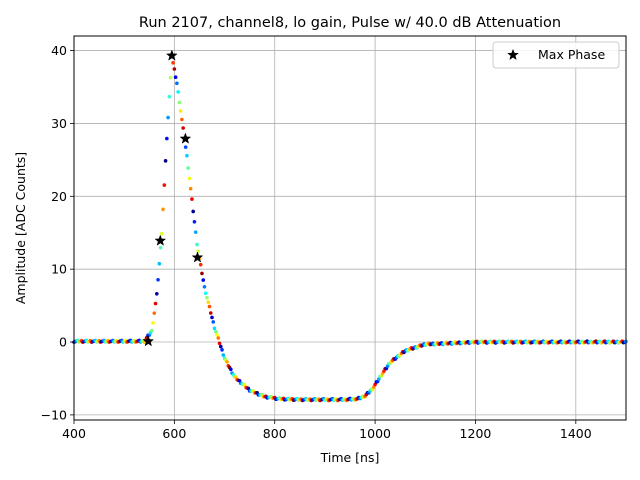 This screenshot has height=480, width=640. I want to click on legend: Max Phase, so click(556, 55).